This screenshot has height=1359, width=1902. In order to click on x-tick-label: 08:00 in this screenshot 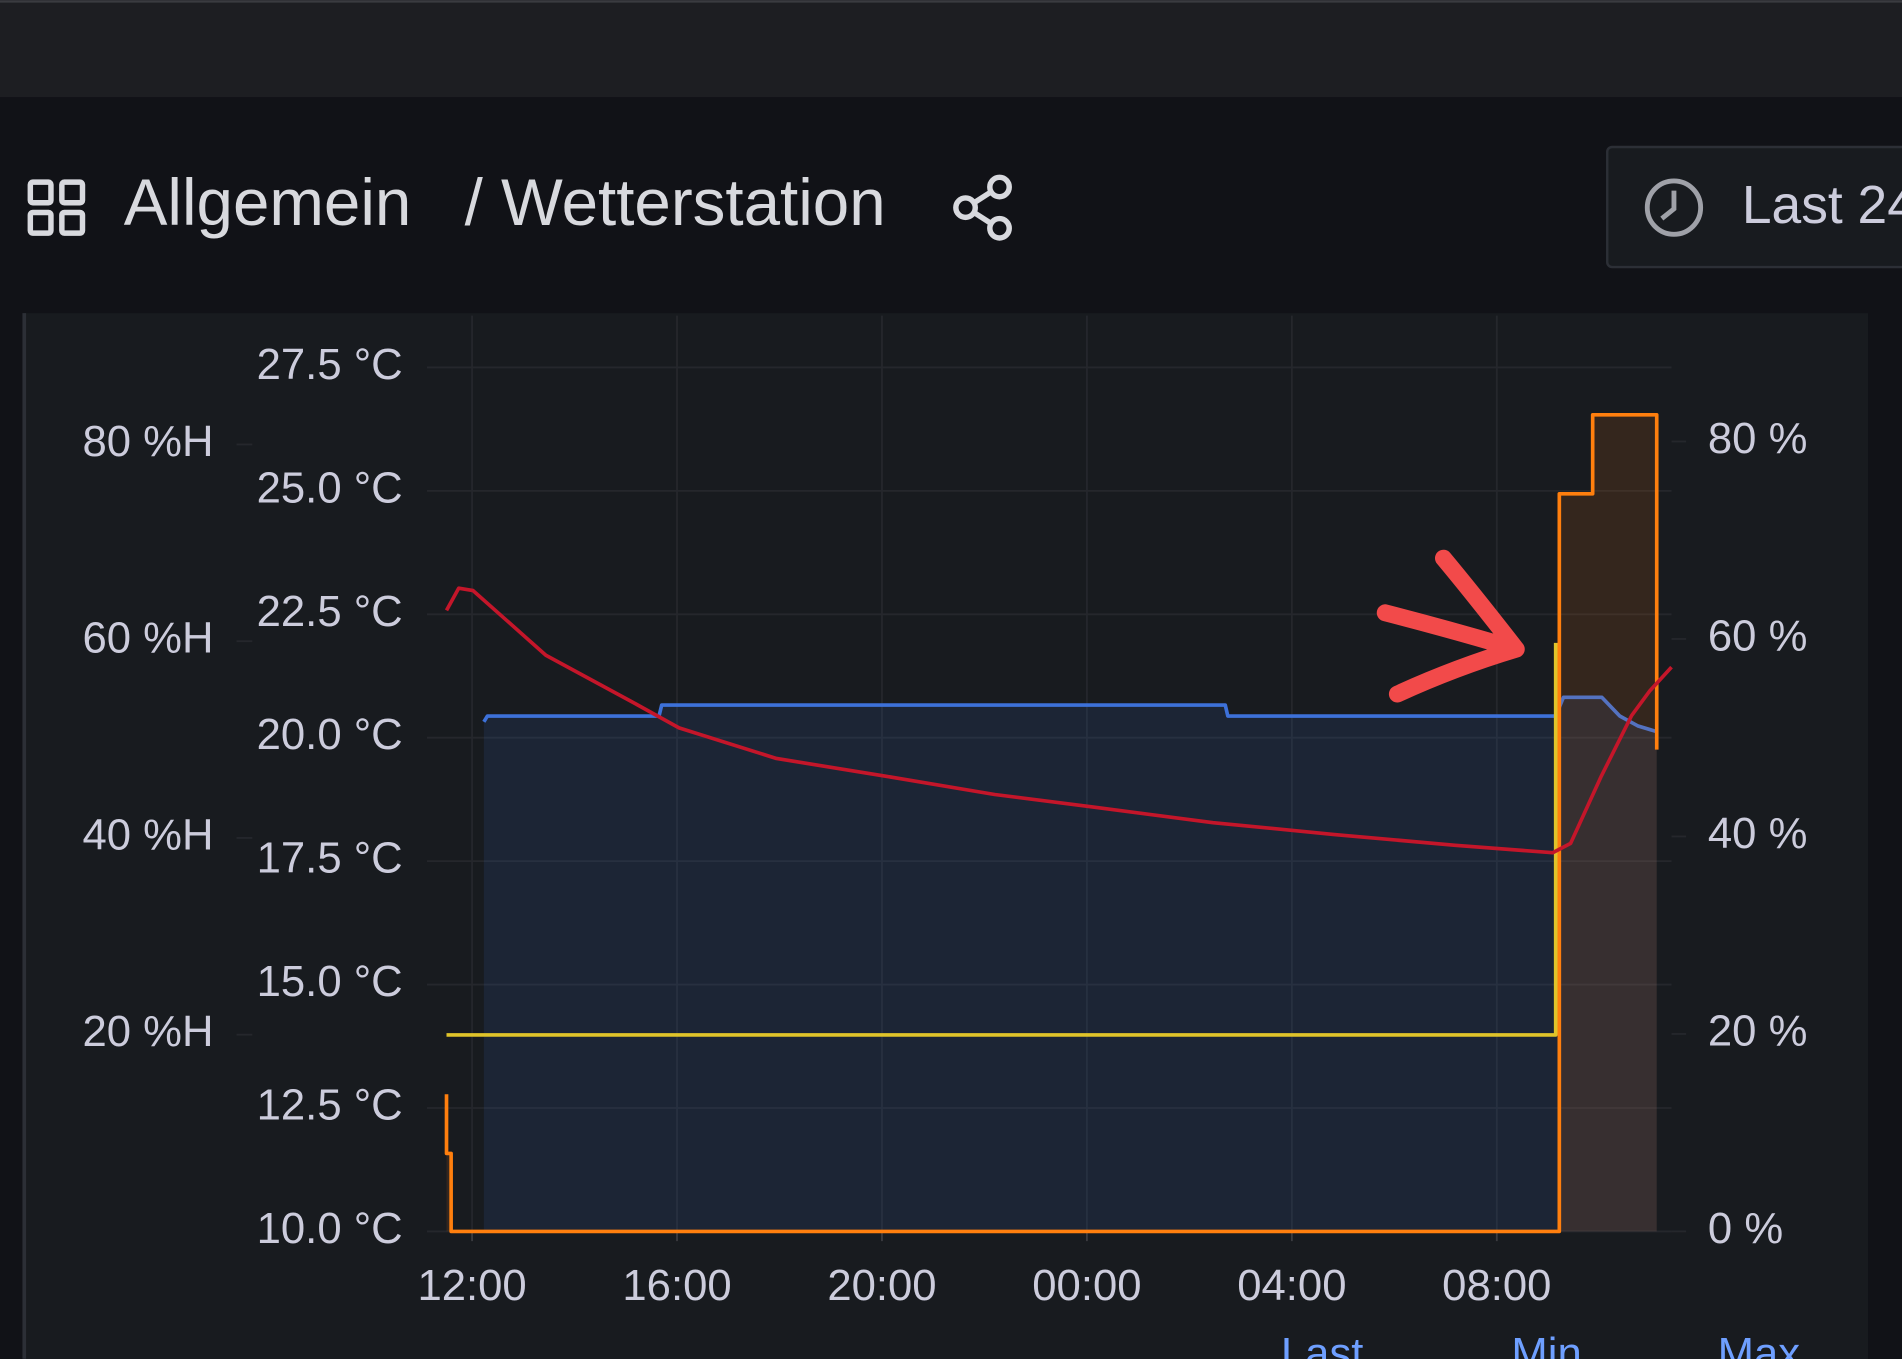, I will do `click(1496, 1285)`.